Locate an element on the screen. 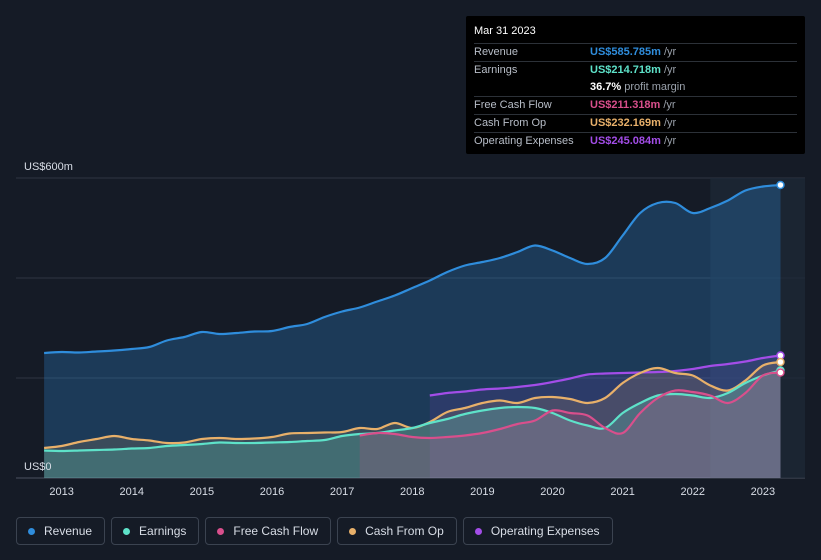 The image size is (821, 560). tooltip-row-profit-margin: 36.7% profit margin is located at coordinates (635, 87).